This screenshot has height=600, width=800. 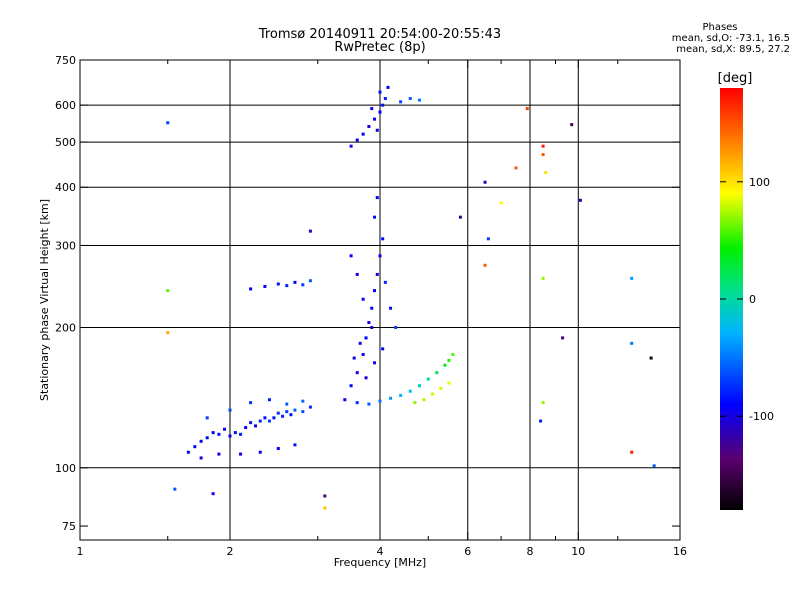 I want to click on stats-x-mode: mean, sd,X: 89.5, 27.2, so click(x=733, y=49).